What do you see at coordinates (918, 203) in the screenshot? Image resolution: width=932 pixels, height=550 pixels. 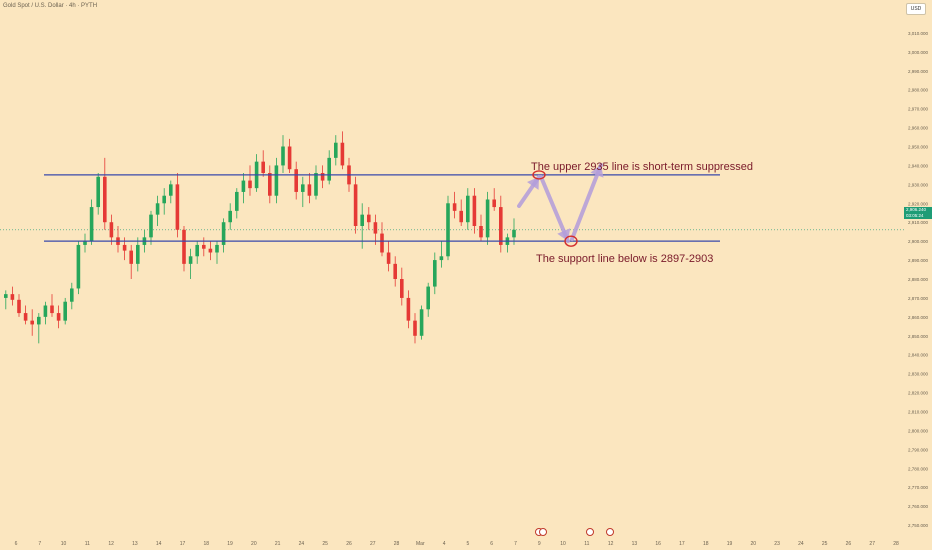 I see `y-tick-label: 2,920.000` at bounding box center [918, 203].